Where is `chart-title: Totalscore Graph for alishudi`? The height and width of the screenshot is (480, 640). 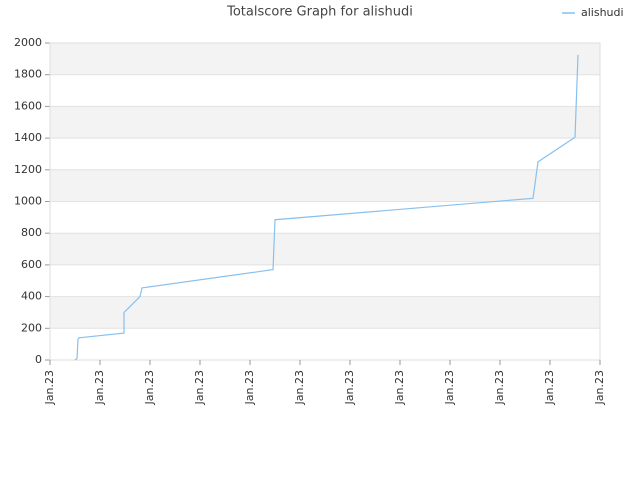
chart-title: Totalscore Graph for alishudi is located at coordinates (319, 12).